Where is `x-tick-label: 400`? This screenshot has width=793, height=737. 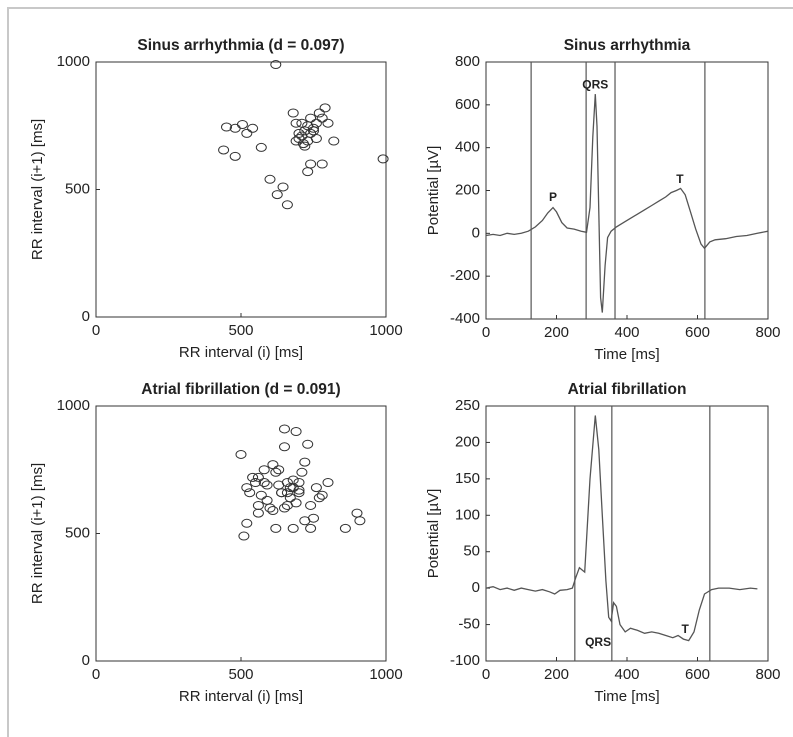
x-tick-label: 400 is located at coordinates (626, 332).